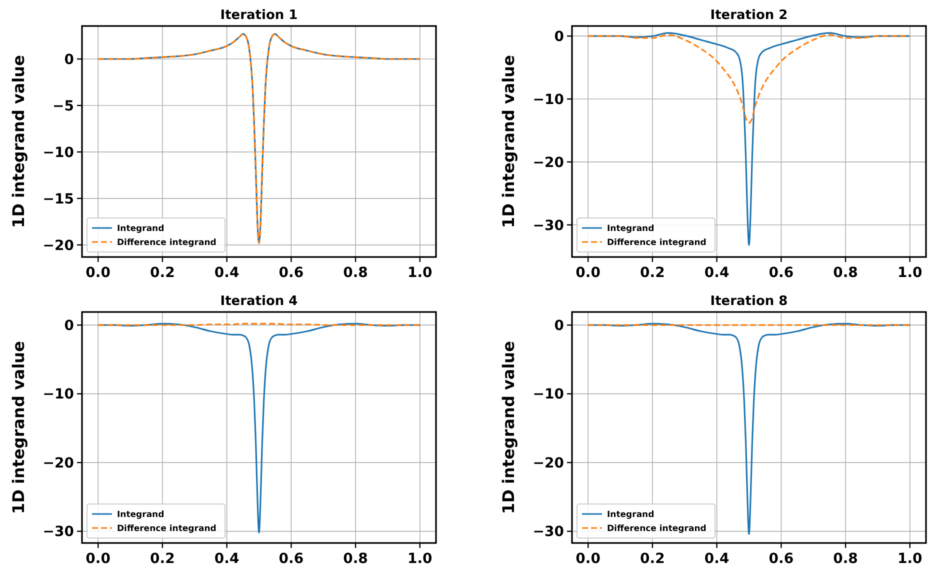 This screenshot has height=577, width=933. What do you see at coordinates (749, 79) in the screenshot?
I see `line-series` at bounding box center [749, 79].